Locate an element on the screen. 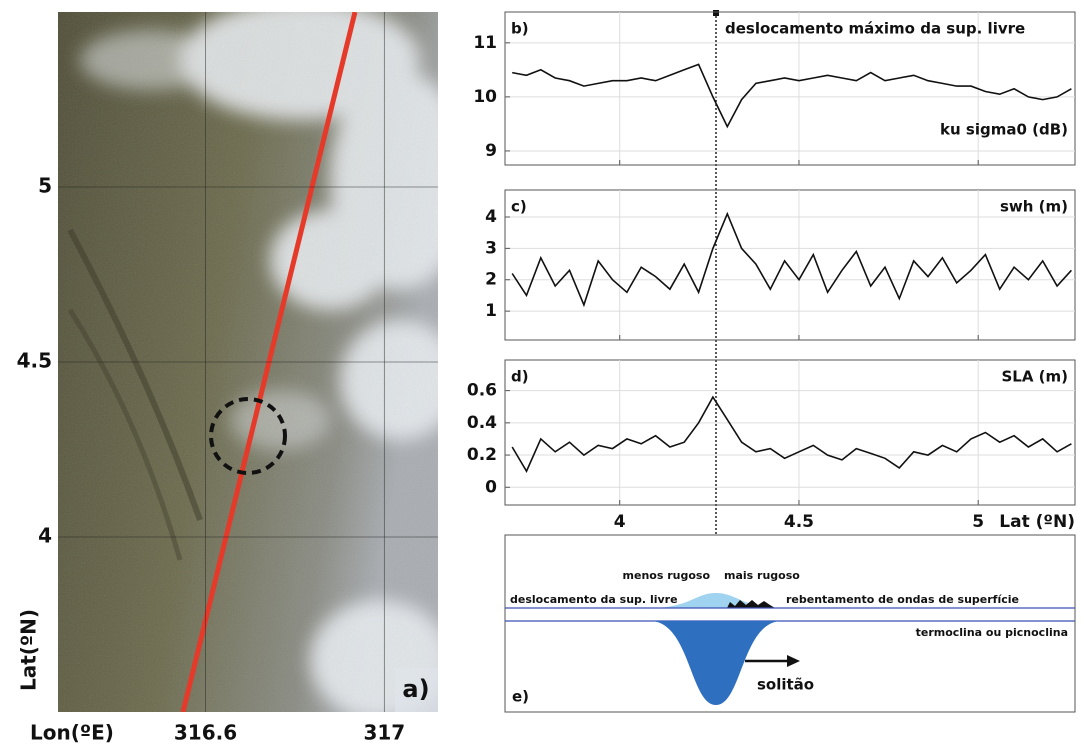 The image size is (1084, 751). wave-breaking: rebentamento de ondas de superfície is located at coordinates (902, 599).